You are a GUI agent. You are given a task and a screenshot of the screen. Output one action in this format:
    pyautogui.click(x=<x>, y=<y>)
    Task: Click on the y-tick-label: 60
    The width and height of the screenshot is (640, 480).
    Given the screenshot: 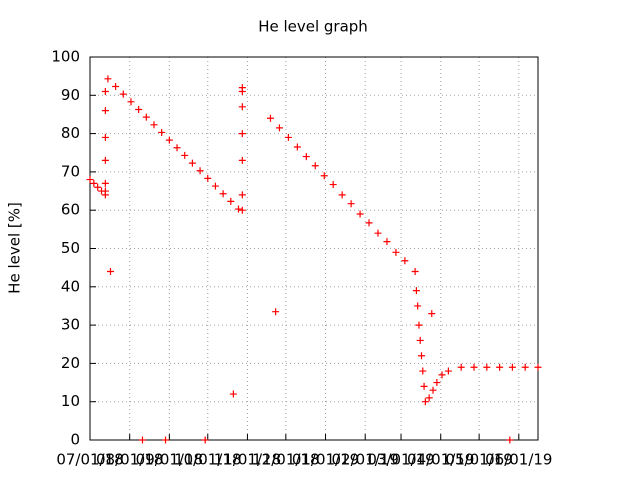 What is the action you would take?
    pyautogui.click(x=70, y=210)
    